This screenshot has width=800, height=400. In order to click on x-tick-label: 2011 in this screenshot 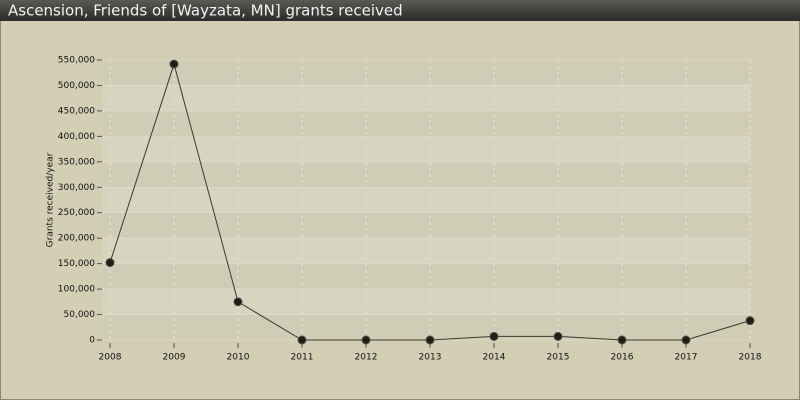, I will do `click(302, 358)`.